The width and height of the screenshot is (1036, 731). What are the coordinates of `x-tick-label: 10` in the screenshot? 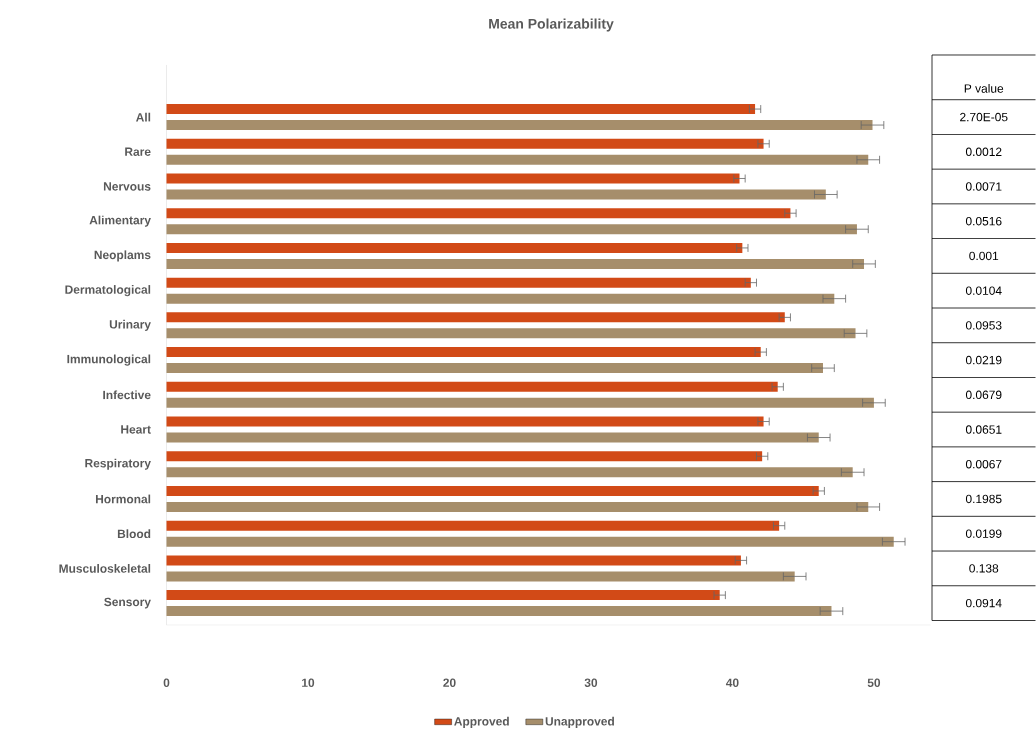 It's located at (308, 682).